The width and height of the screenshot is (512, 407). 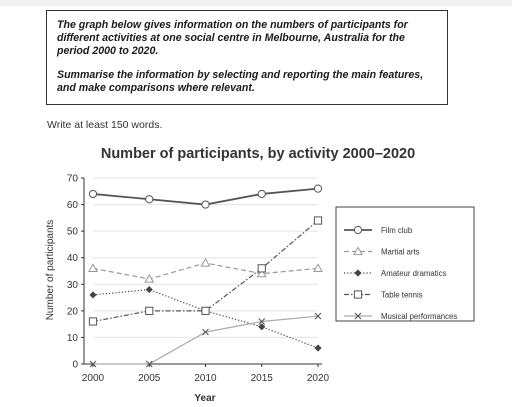 I want to click on y-tick-label: 70, so click(x=73, y=179).